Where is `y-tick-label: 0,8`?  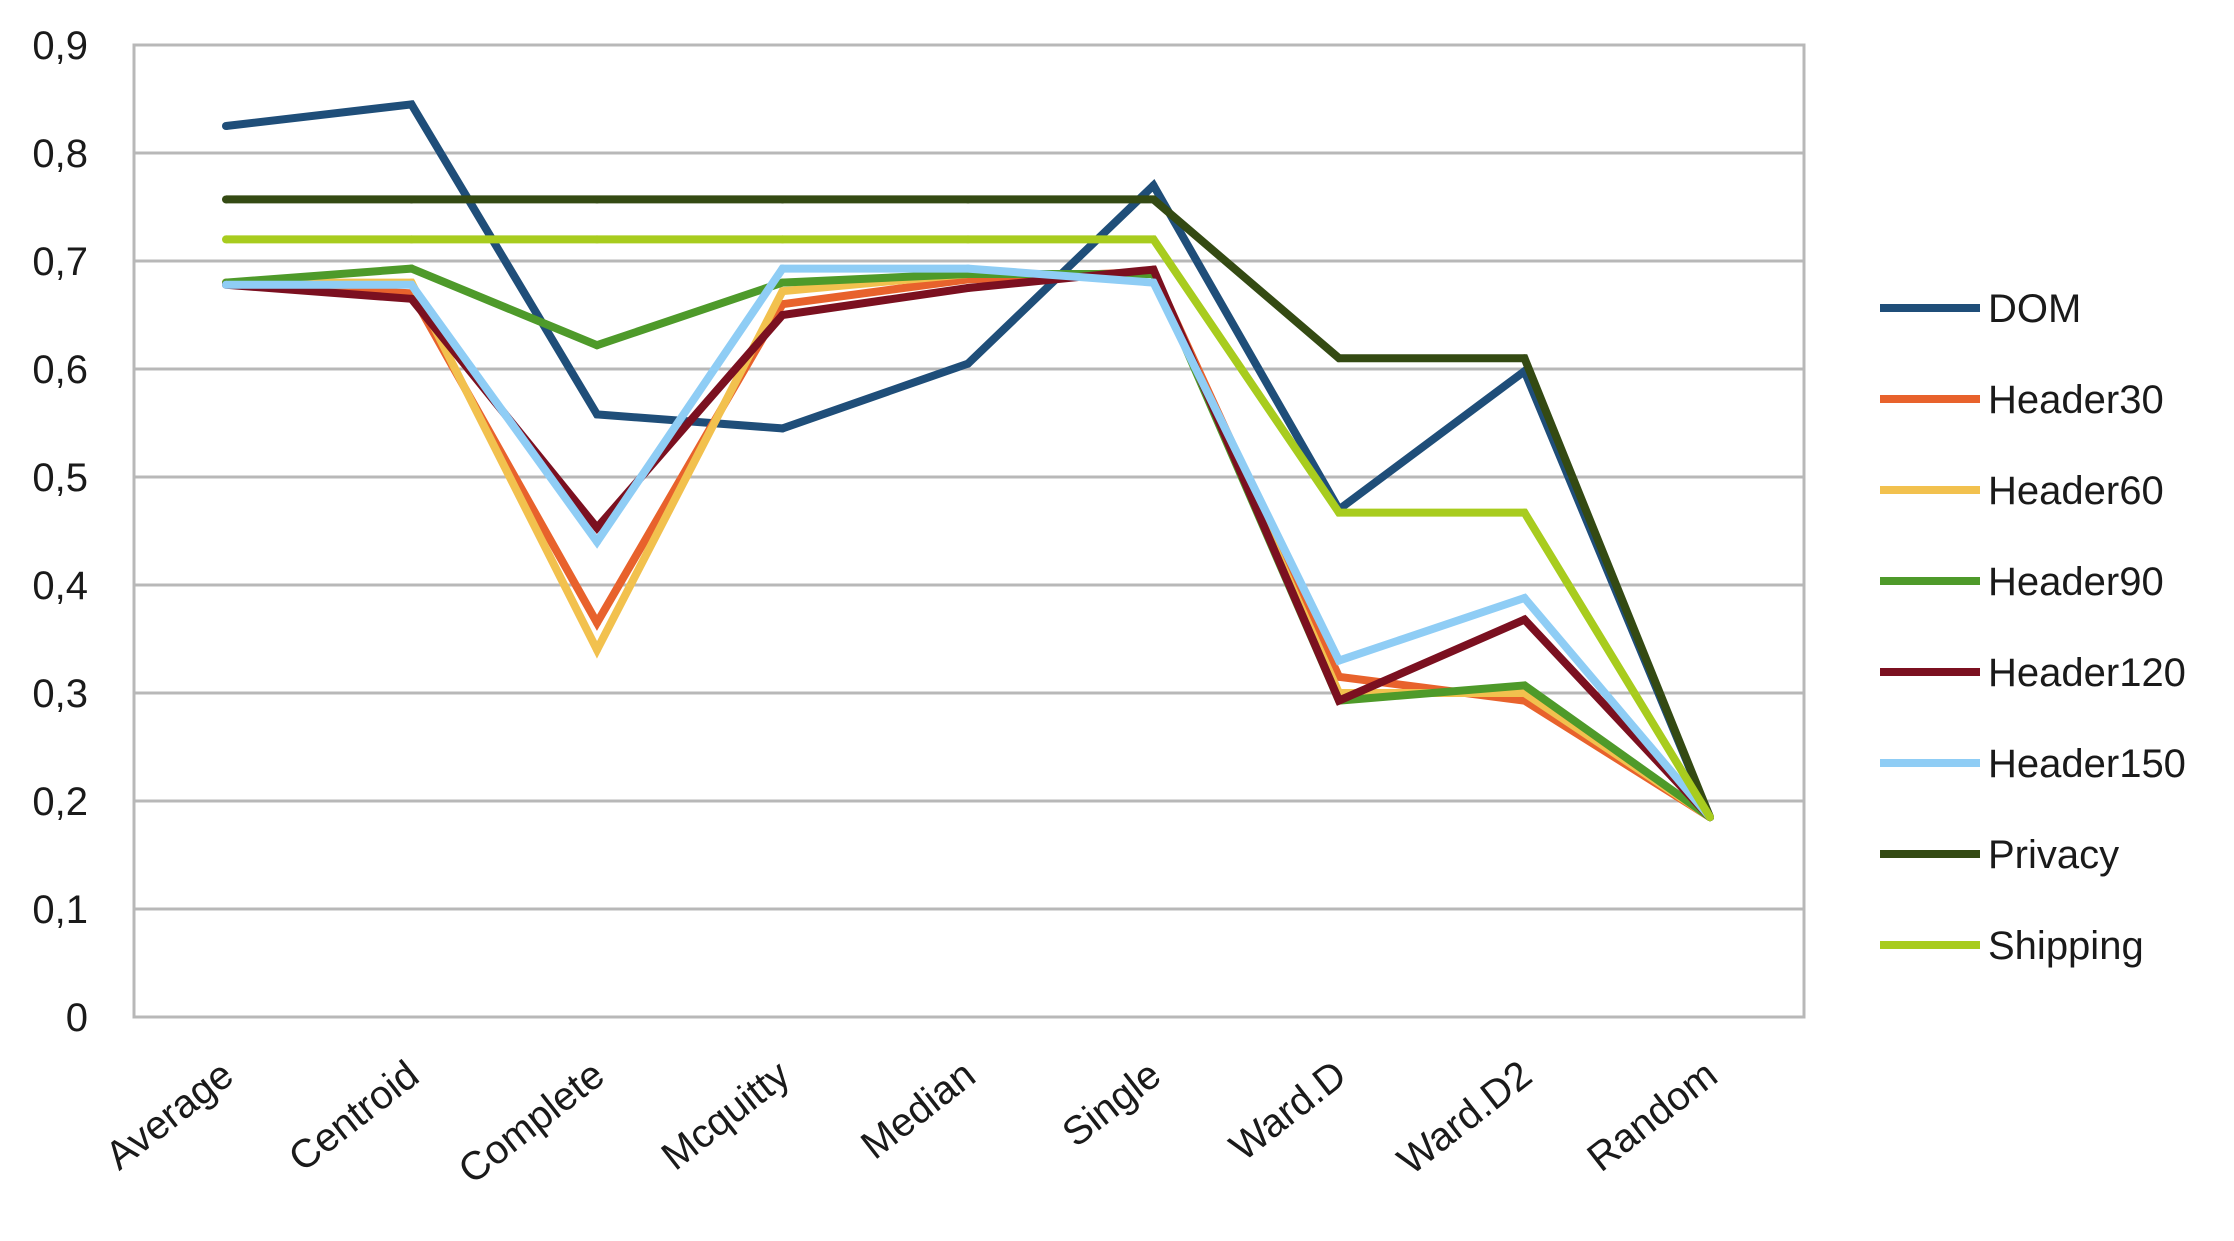 y-tick-label: 0,8 is located at coordinates (60, 154).